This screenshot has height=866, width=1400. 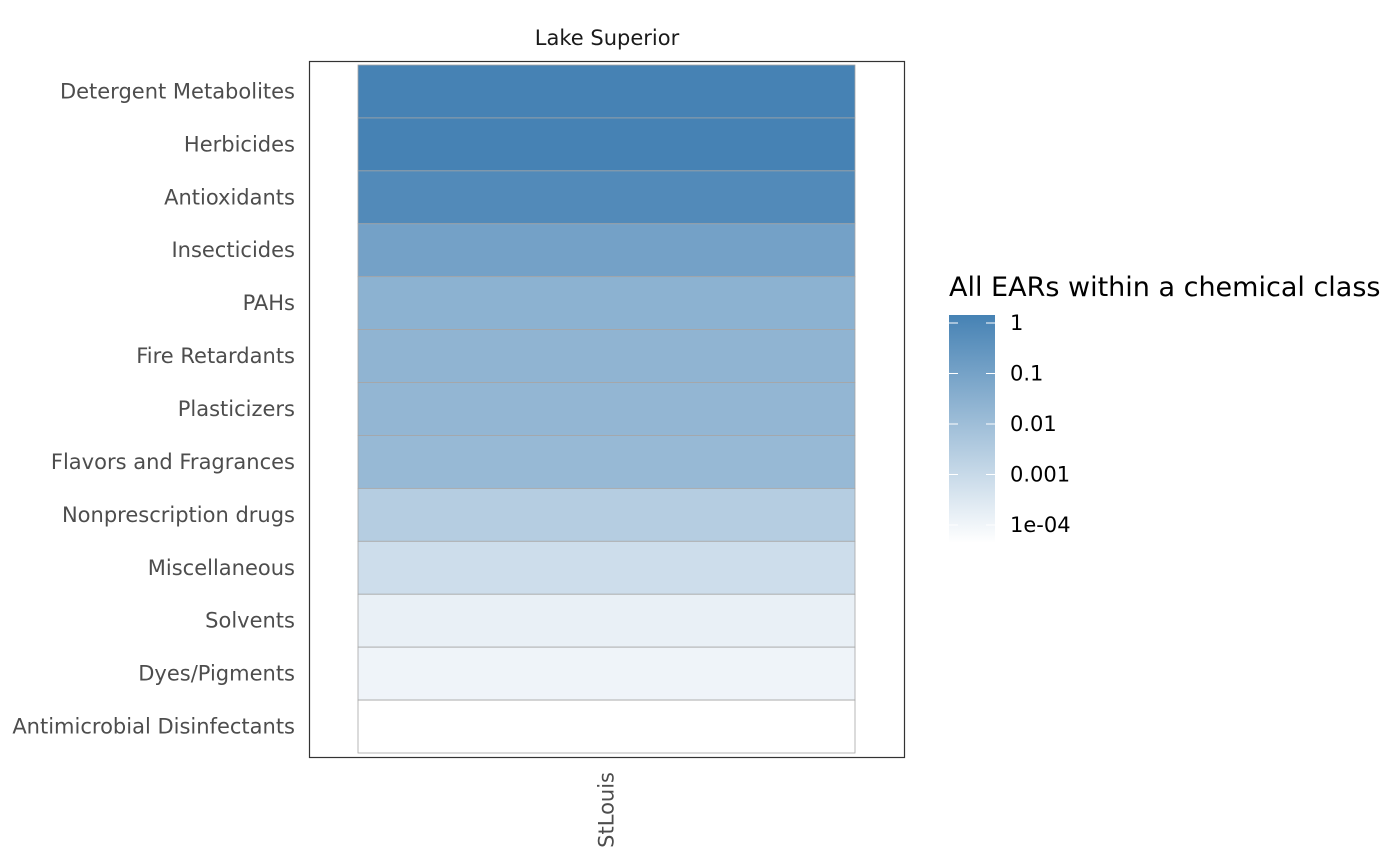 I want to click on legend-colorbar, so click(x=972, y=429).